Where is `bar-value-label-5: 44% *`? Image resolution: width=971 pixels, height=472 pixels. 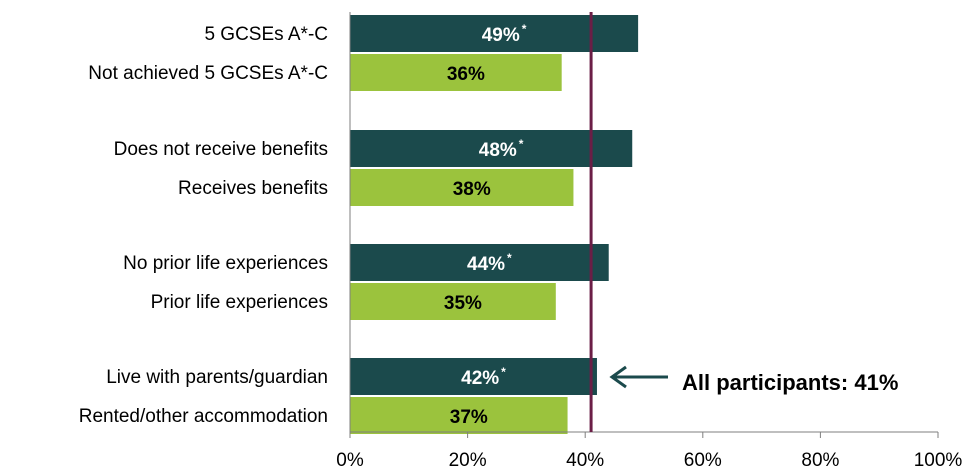
bar-value-label-5: 44% * is located at coordinates (489, 263).